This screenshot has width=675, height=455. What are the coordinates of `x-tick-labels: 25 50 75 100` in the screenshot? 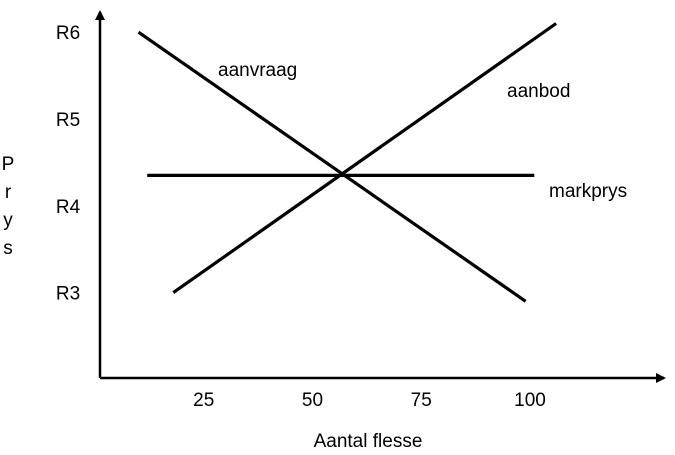 It's located at (369, 400).